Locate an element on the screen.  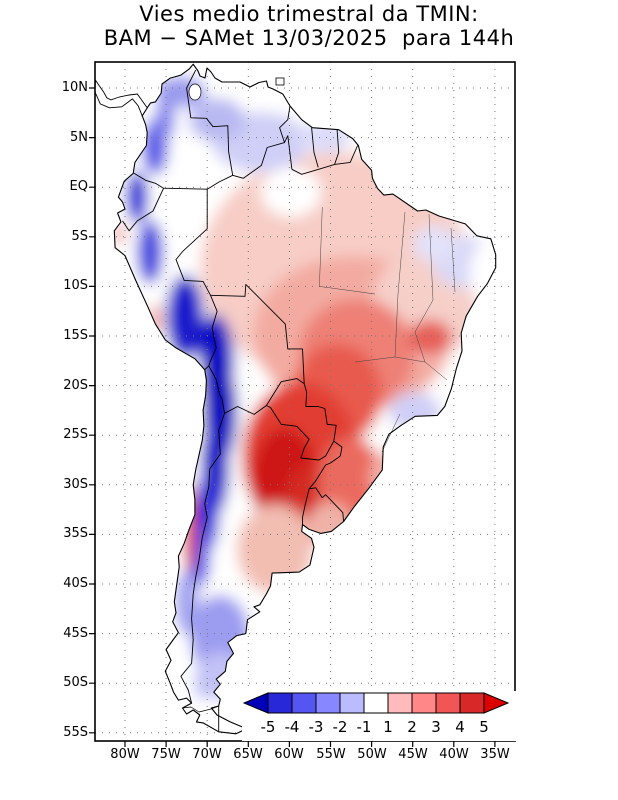
lat-tick-label: 5S is located at coordinates (79, 236).